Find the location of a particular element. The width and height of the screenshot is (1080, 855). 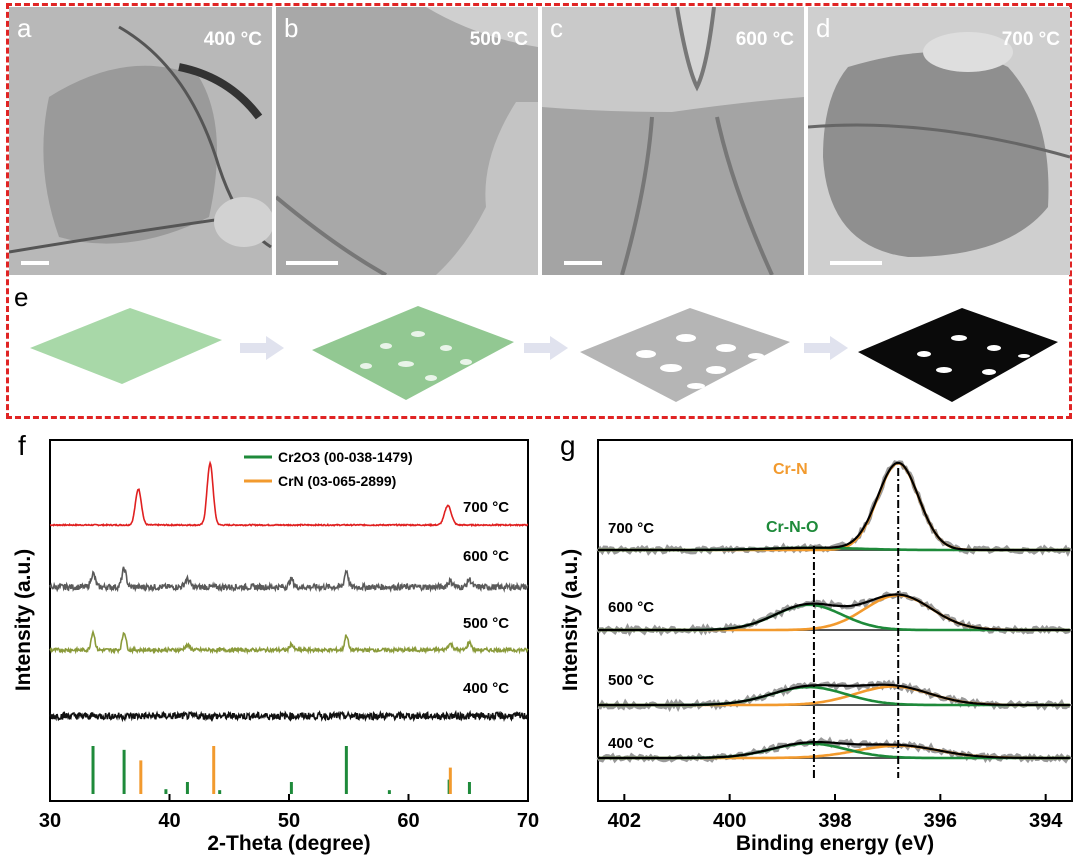

xrd-tick-label-4: 70 is located at coordinates (528, 821).